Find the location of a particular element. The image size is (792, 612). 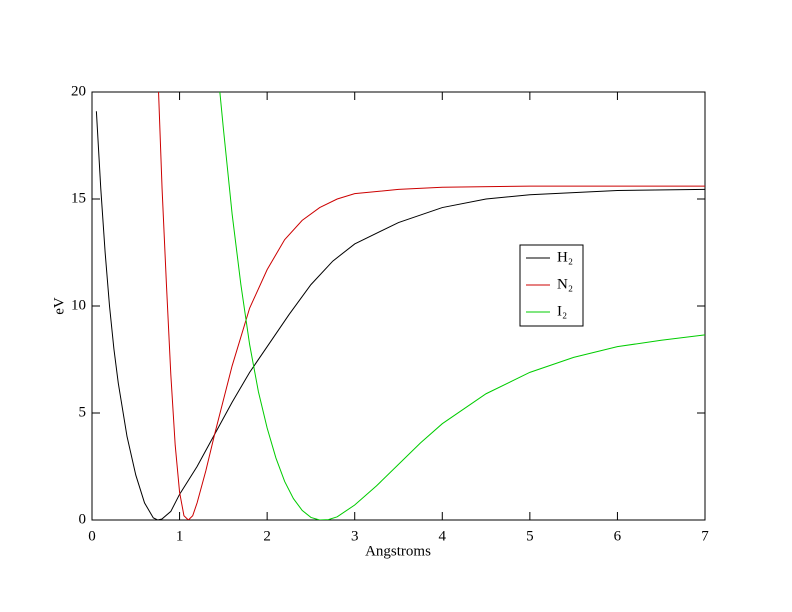

x-tick-label: 2 is located at coordinates (267, 536).